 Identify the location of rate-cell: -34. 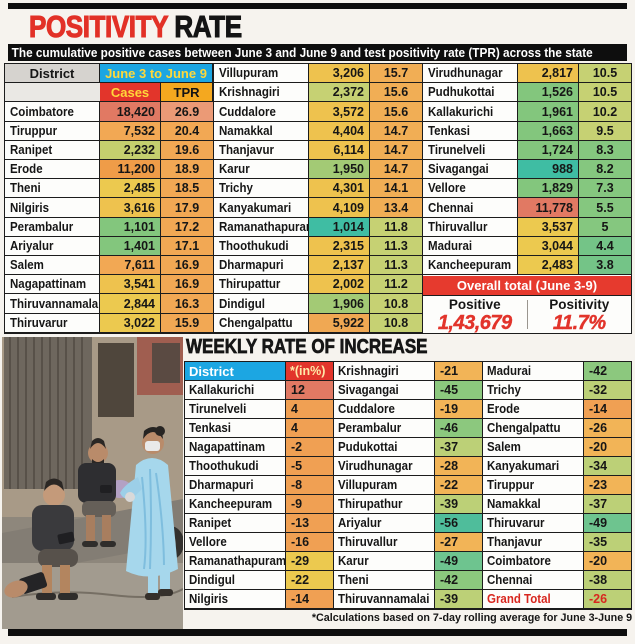
(607, 467).